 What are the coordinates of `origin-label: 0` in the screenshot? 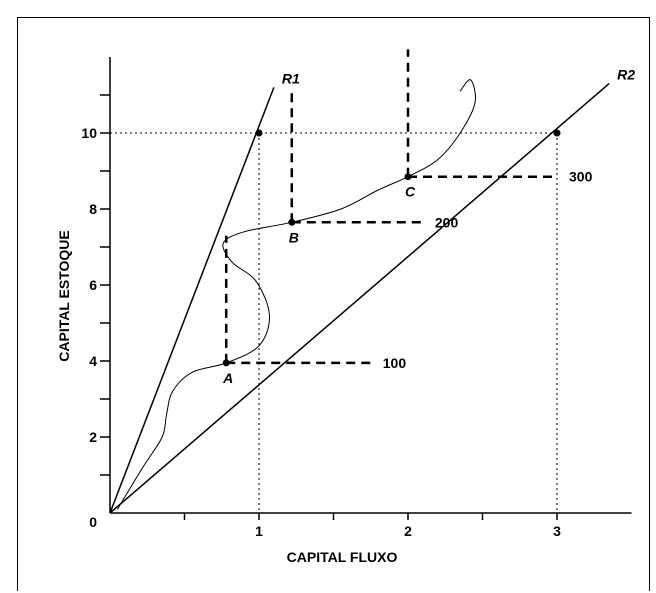 It's located at (93, 522).